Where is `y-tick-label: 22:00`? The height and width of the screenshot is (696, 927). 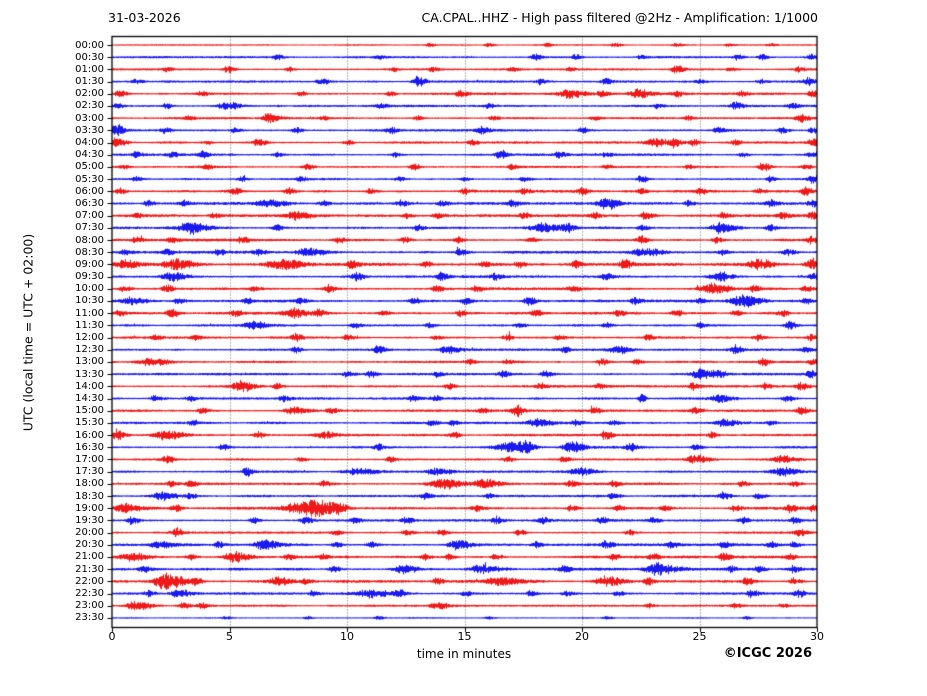 y-tick-label: 22:00 is located at coordinates (89, 581).